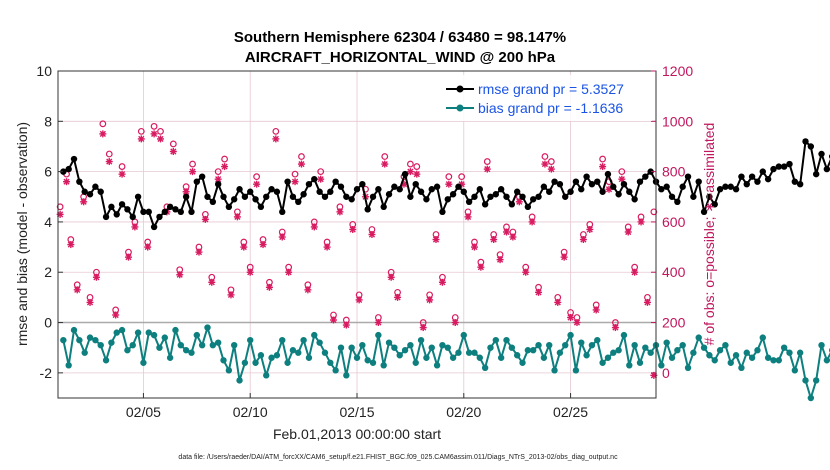  What do you see at coordinates (550, 108) in the screenshot?
I see `legend-bias-label: bias grand pr = -1.1636` at bounding box center [550, 108].